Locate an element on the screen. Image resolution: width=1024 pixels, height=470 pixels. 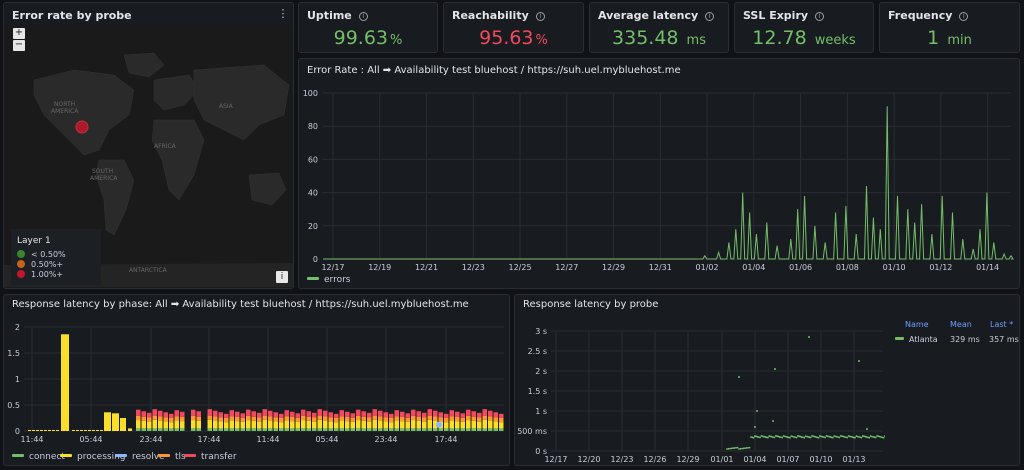
x-tick-label: 12/19 is located at coordinates (379, 267).